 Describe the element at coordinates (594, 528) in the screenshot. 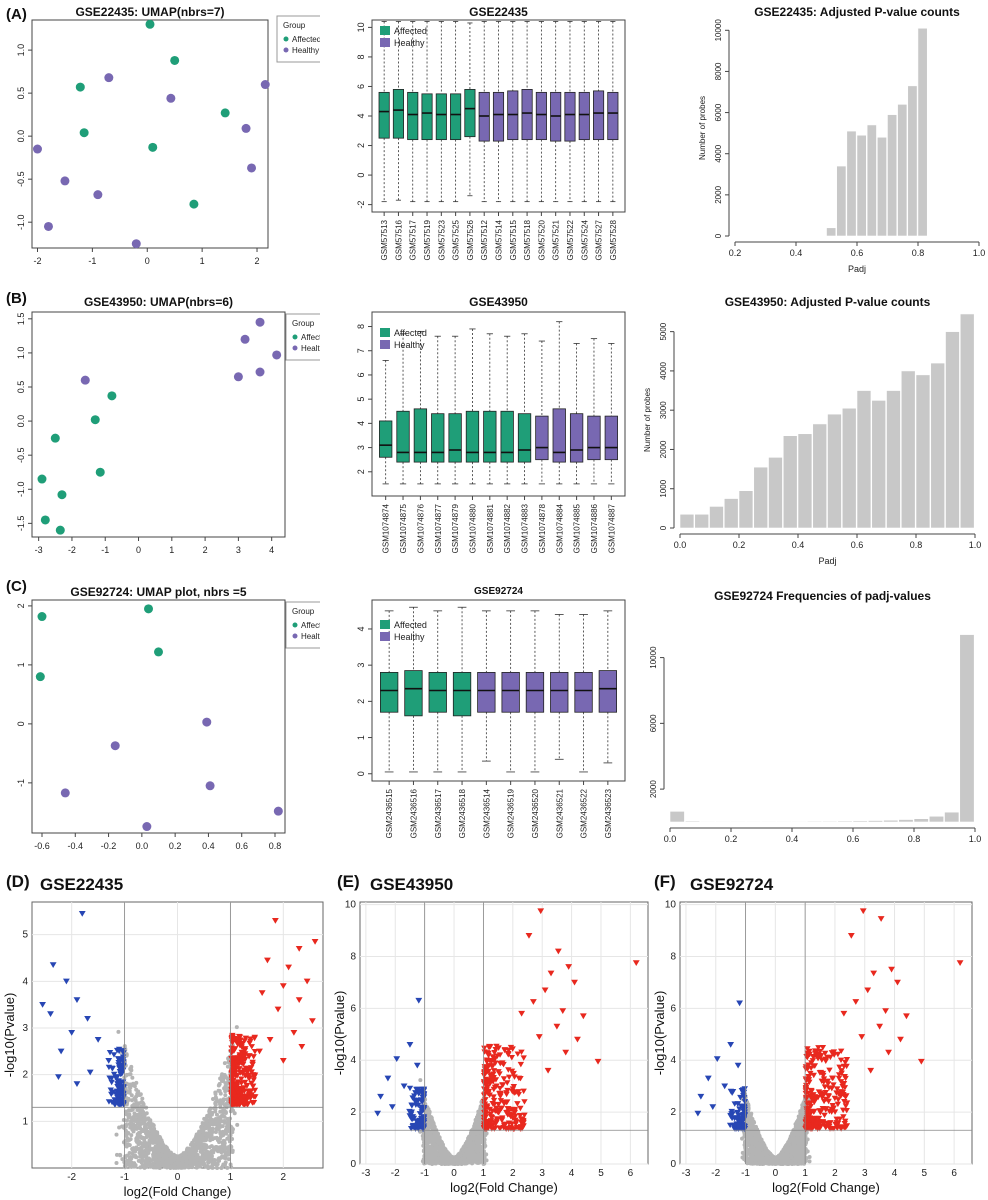

I see `x-tick-label: GSM1074886` at that location.